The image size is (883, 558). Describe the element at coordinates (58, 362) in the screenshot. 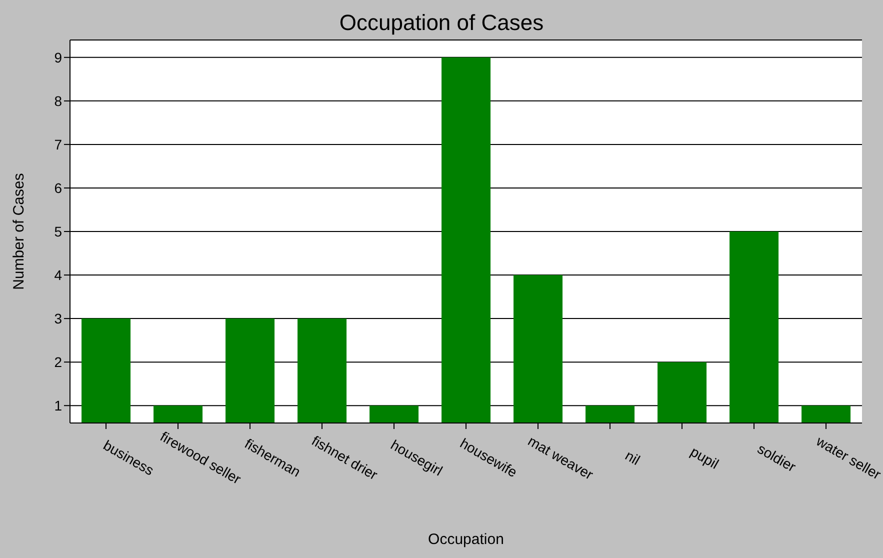

I see `y-tick-label: 2` at that location.